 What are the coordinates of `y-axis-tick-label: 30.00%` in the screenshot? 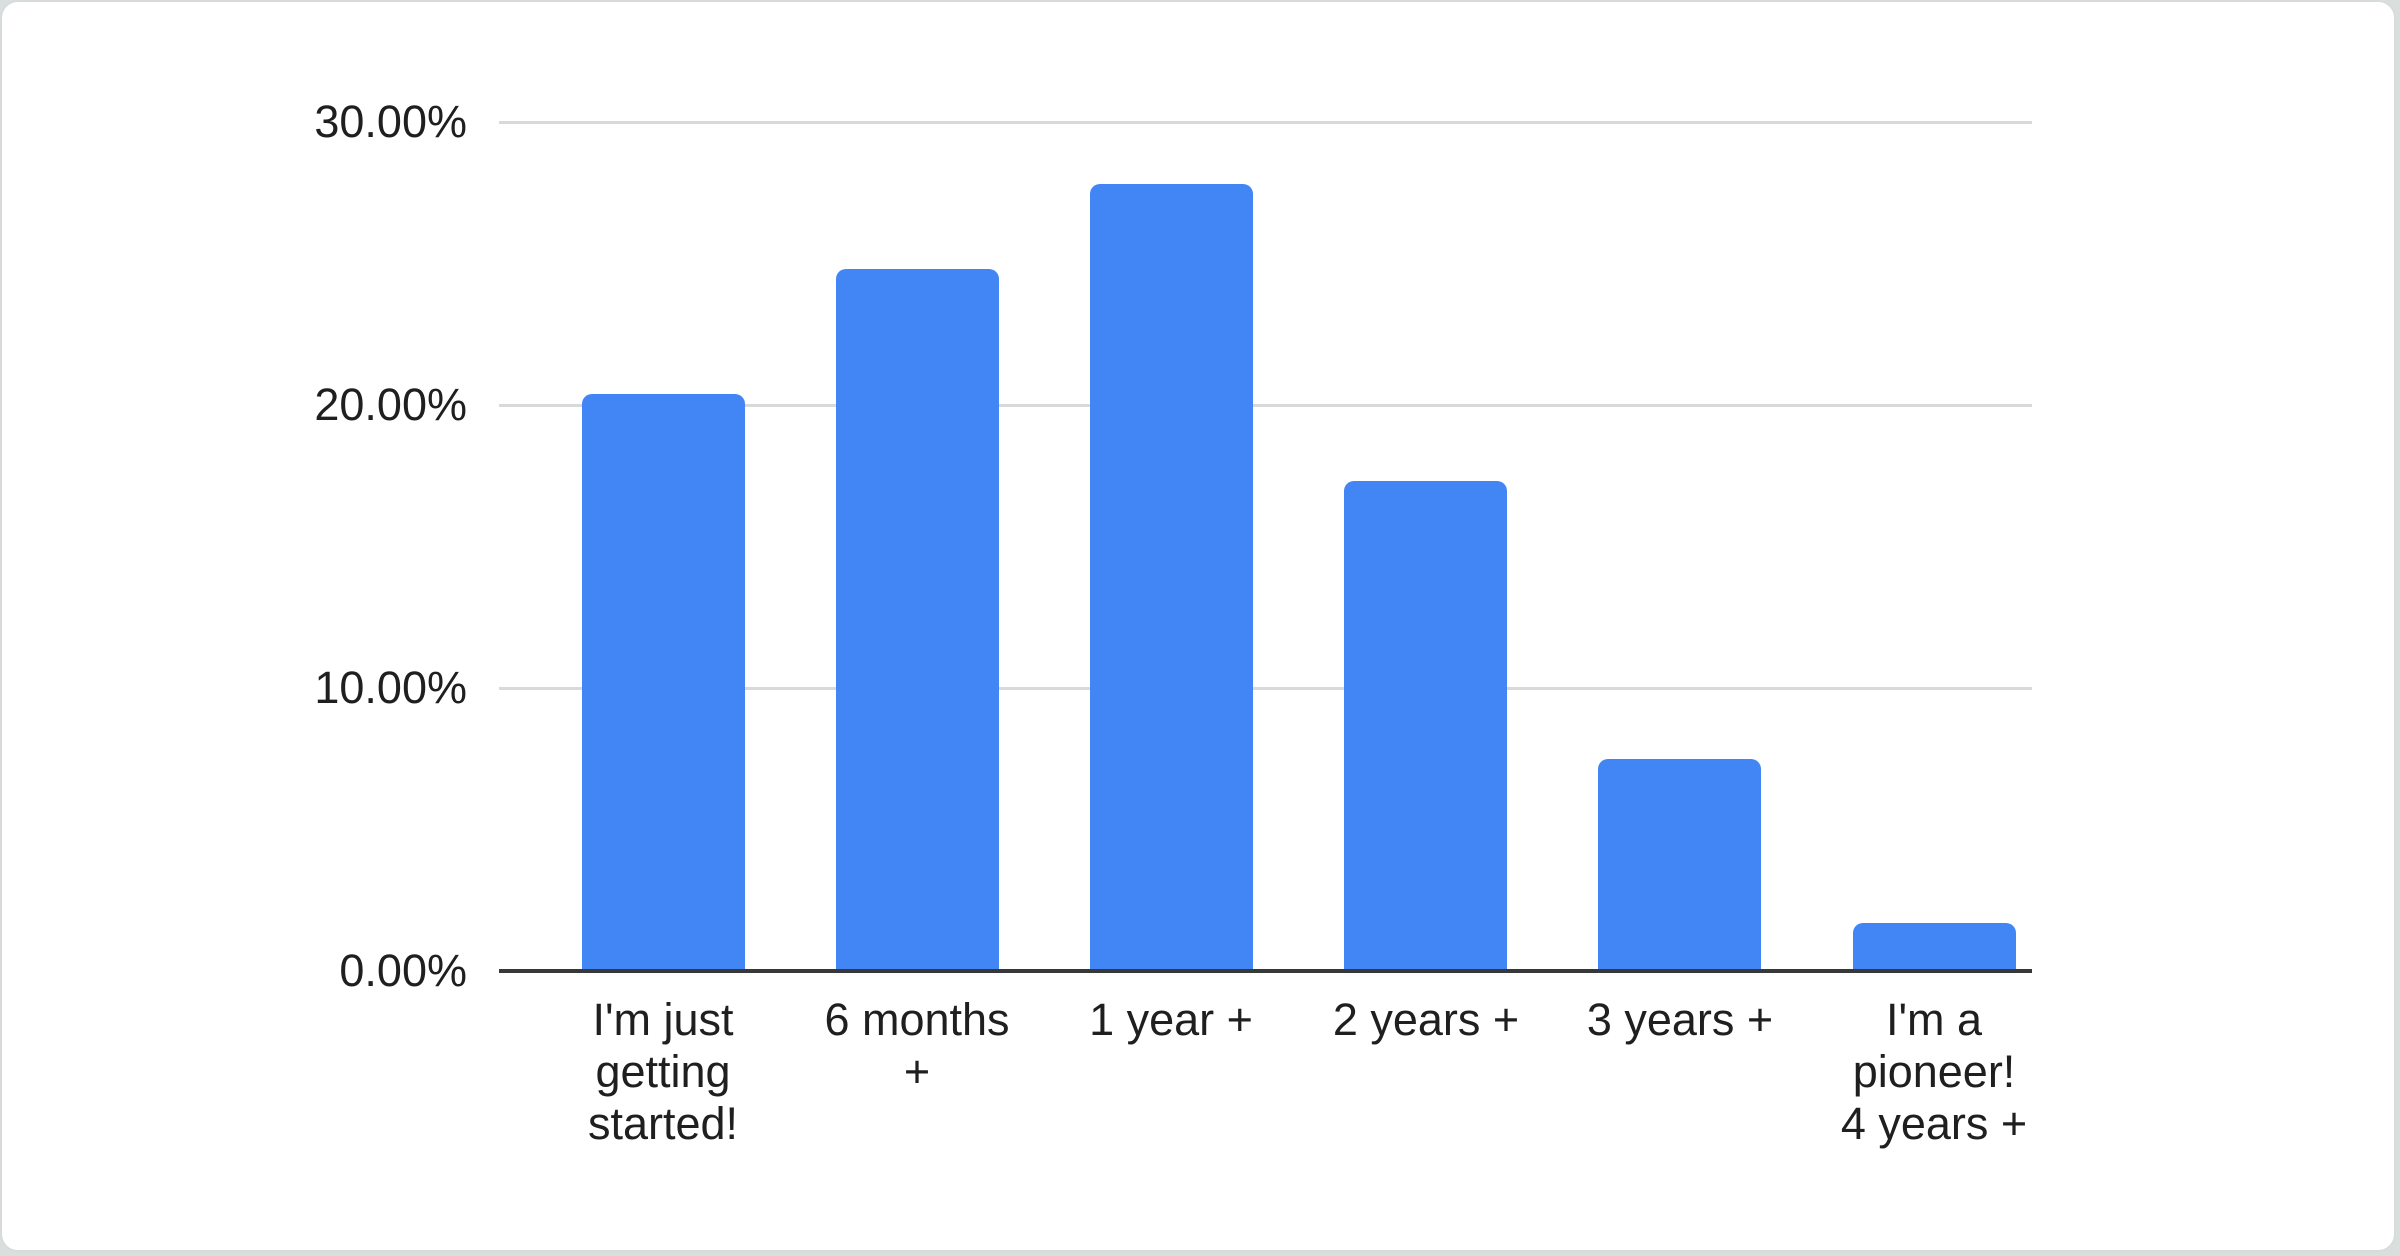 It's located at (390, 121).